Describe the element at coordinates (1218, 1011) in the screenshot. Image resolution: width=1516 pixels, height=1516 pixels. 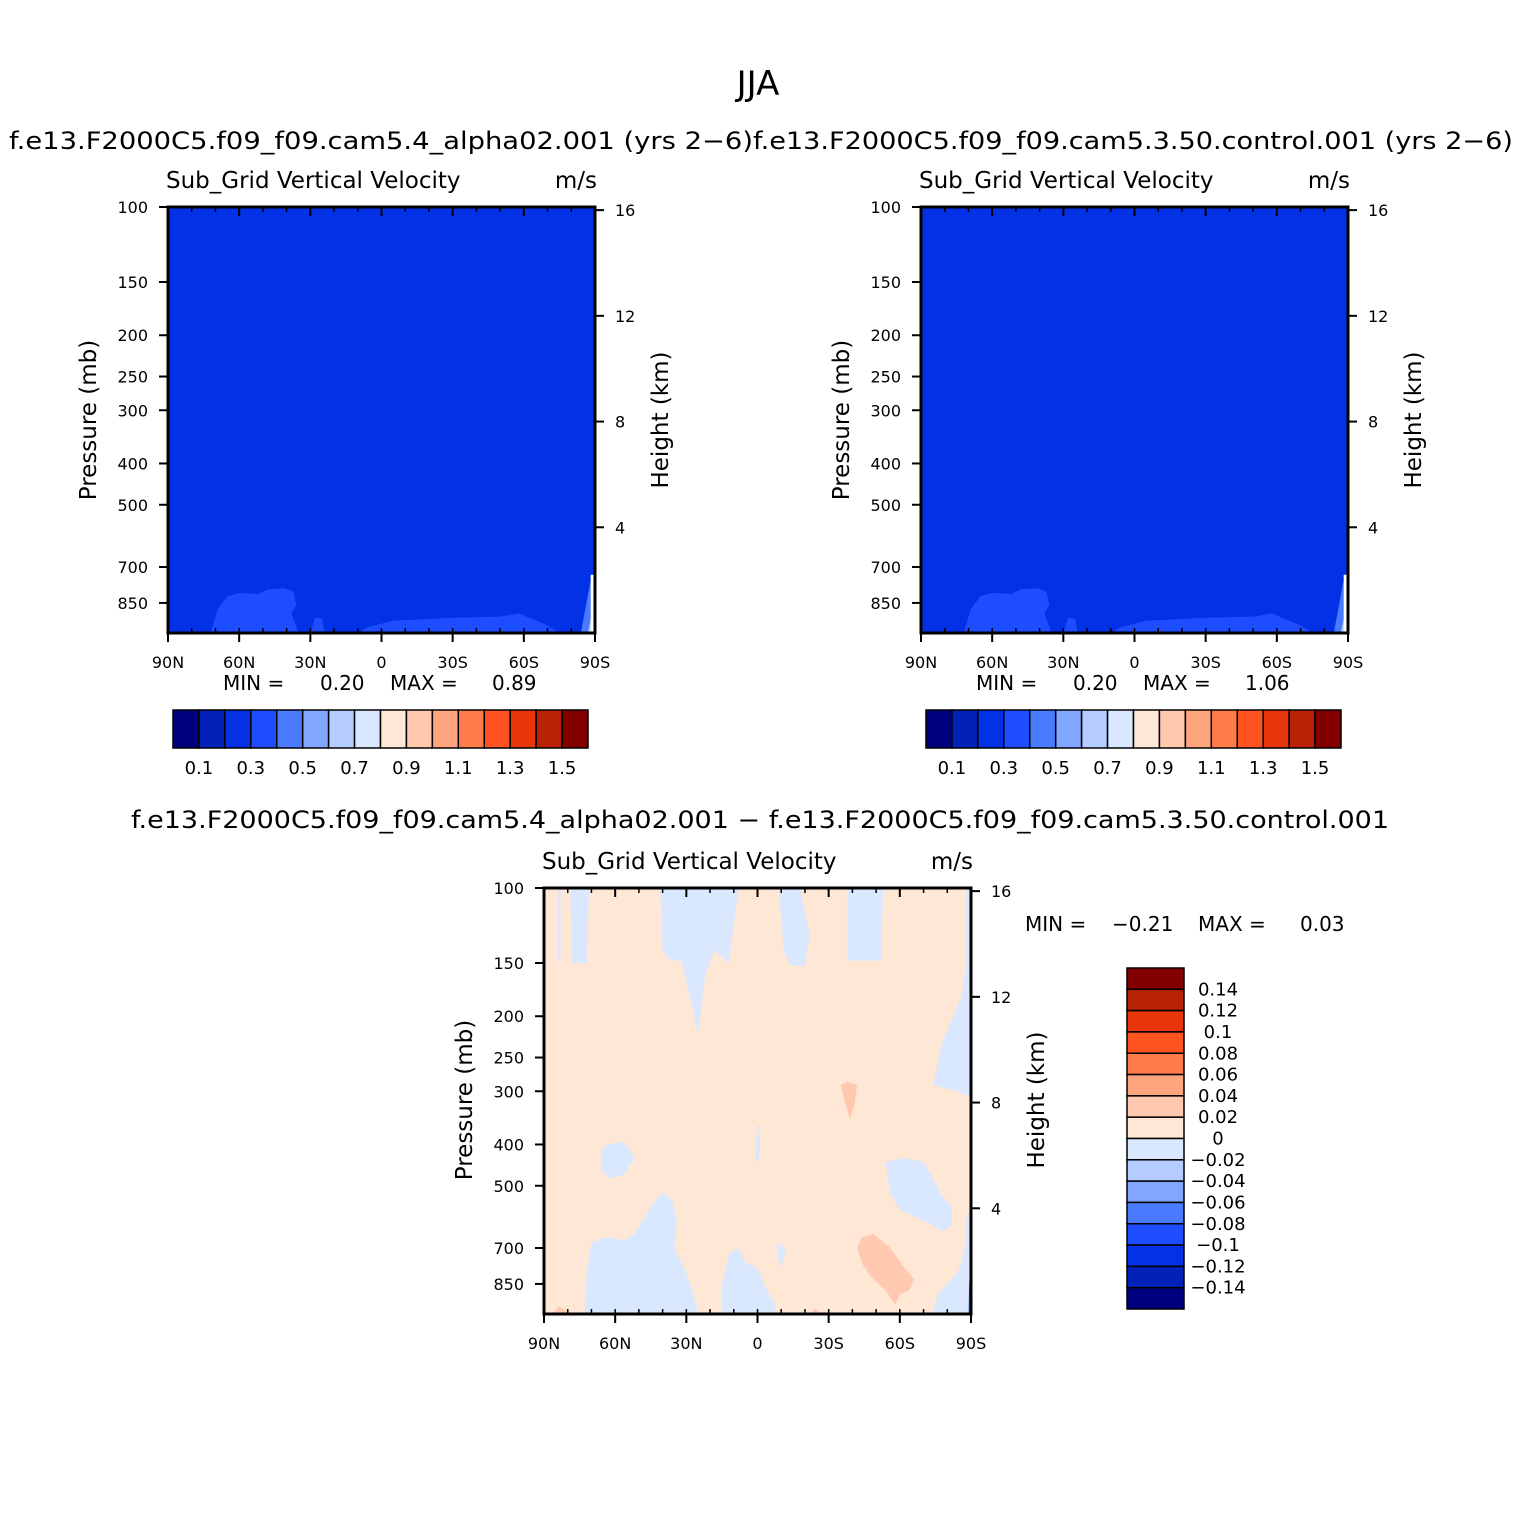
I see `panel-diff-colorbar-label: 0.12` at that location.